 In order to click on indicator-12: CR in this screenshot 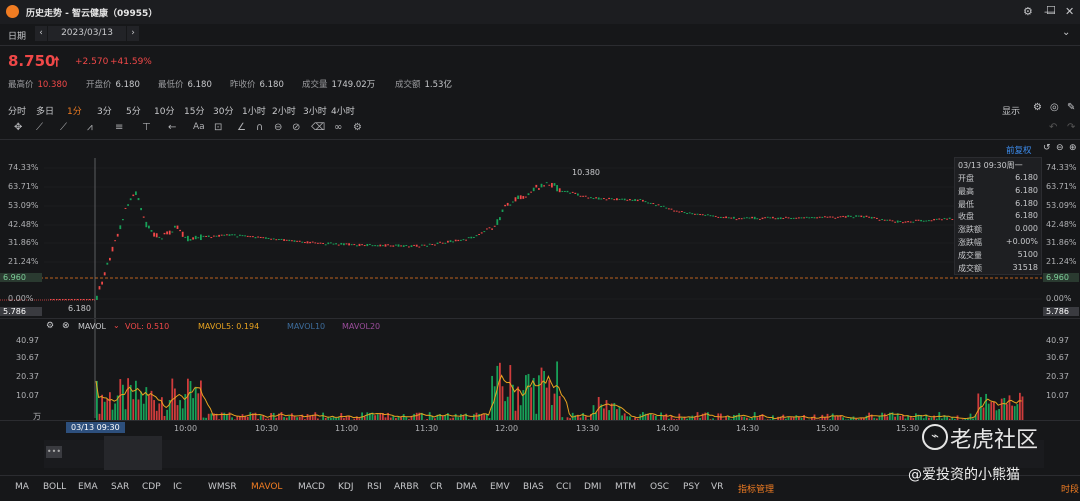, I will do `click(436, 487)`.